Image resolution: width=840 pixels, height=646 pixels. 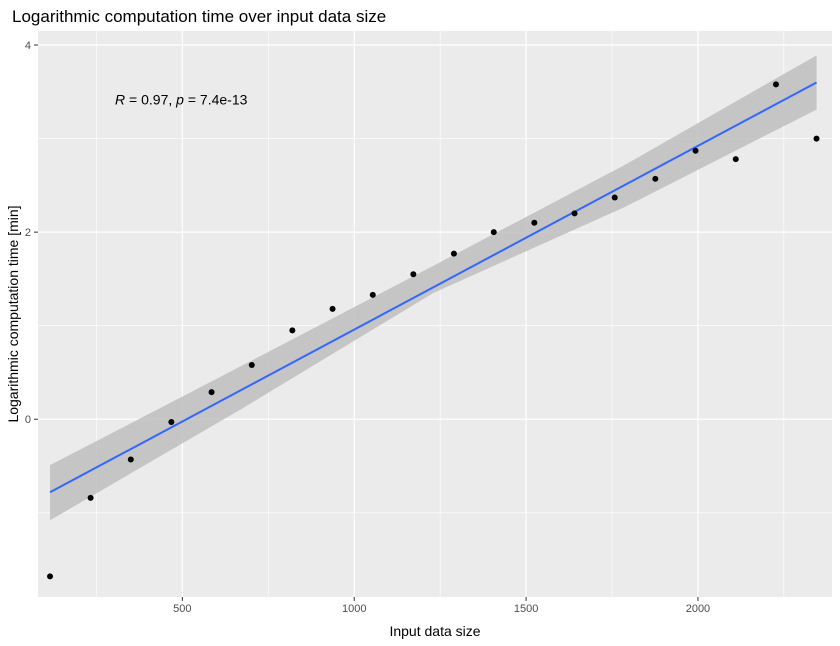 I want to click on y-tick-label: 2, so click(x=28, y=233).